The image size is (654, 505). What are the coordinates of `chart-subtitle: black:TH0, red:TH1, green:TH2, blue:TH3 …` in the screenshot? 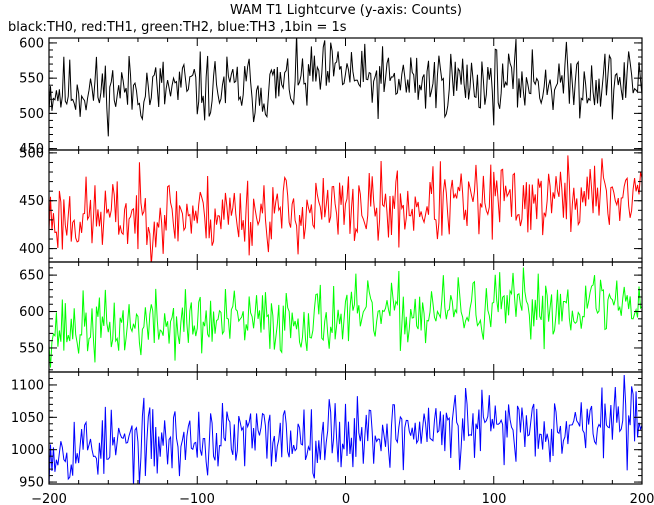 It's located at (177, 27).